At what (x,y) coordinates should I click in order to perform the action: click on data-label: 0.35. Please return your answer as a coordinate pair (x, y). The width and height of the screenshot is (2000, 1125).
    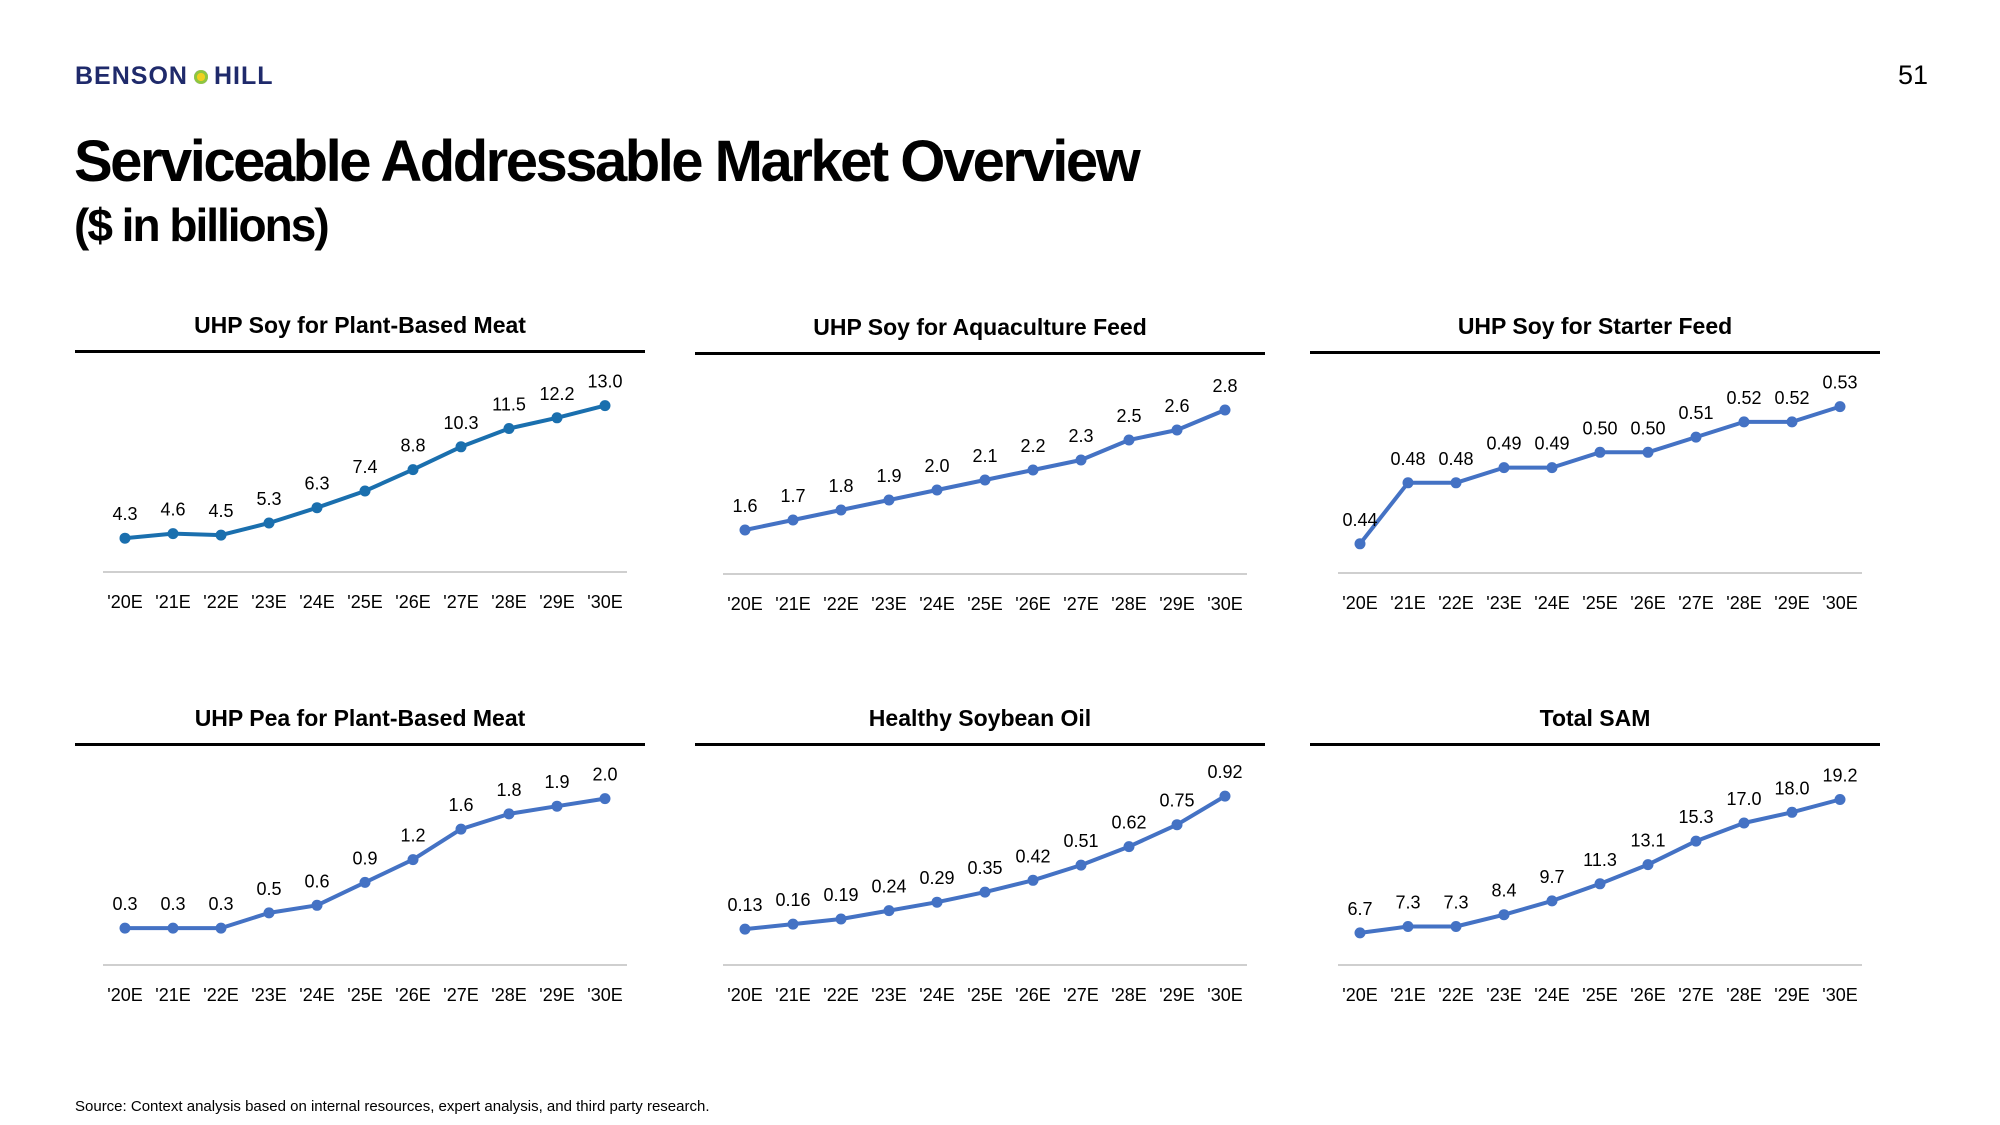
    Looking at the image, I should click on (984, 868).